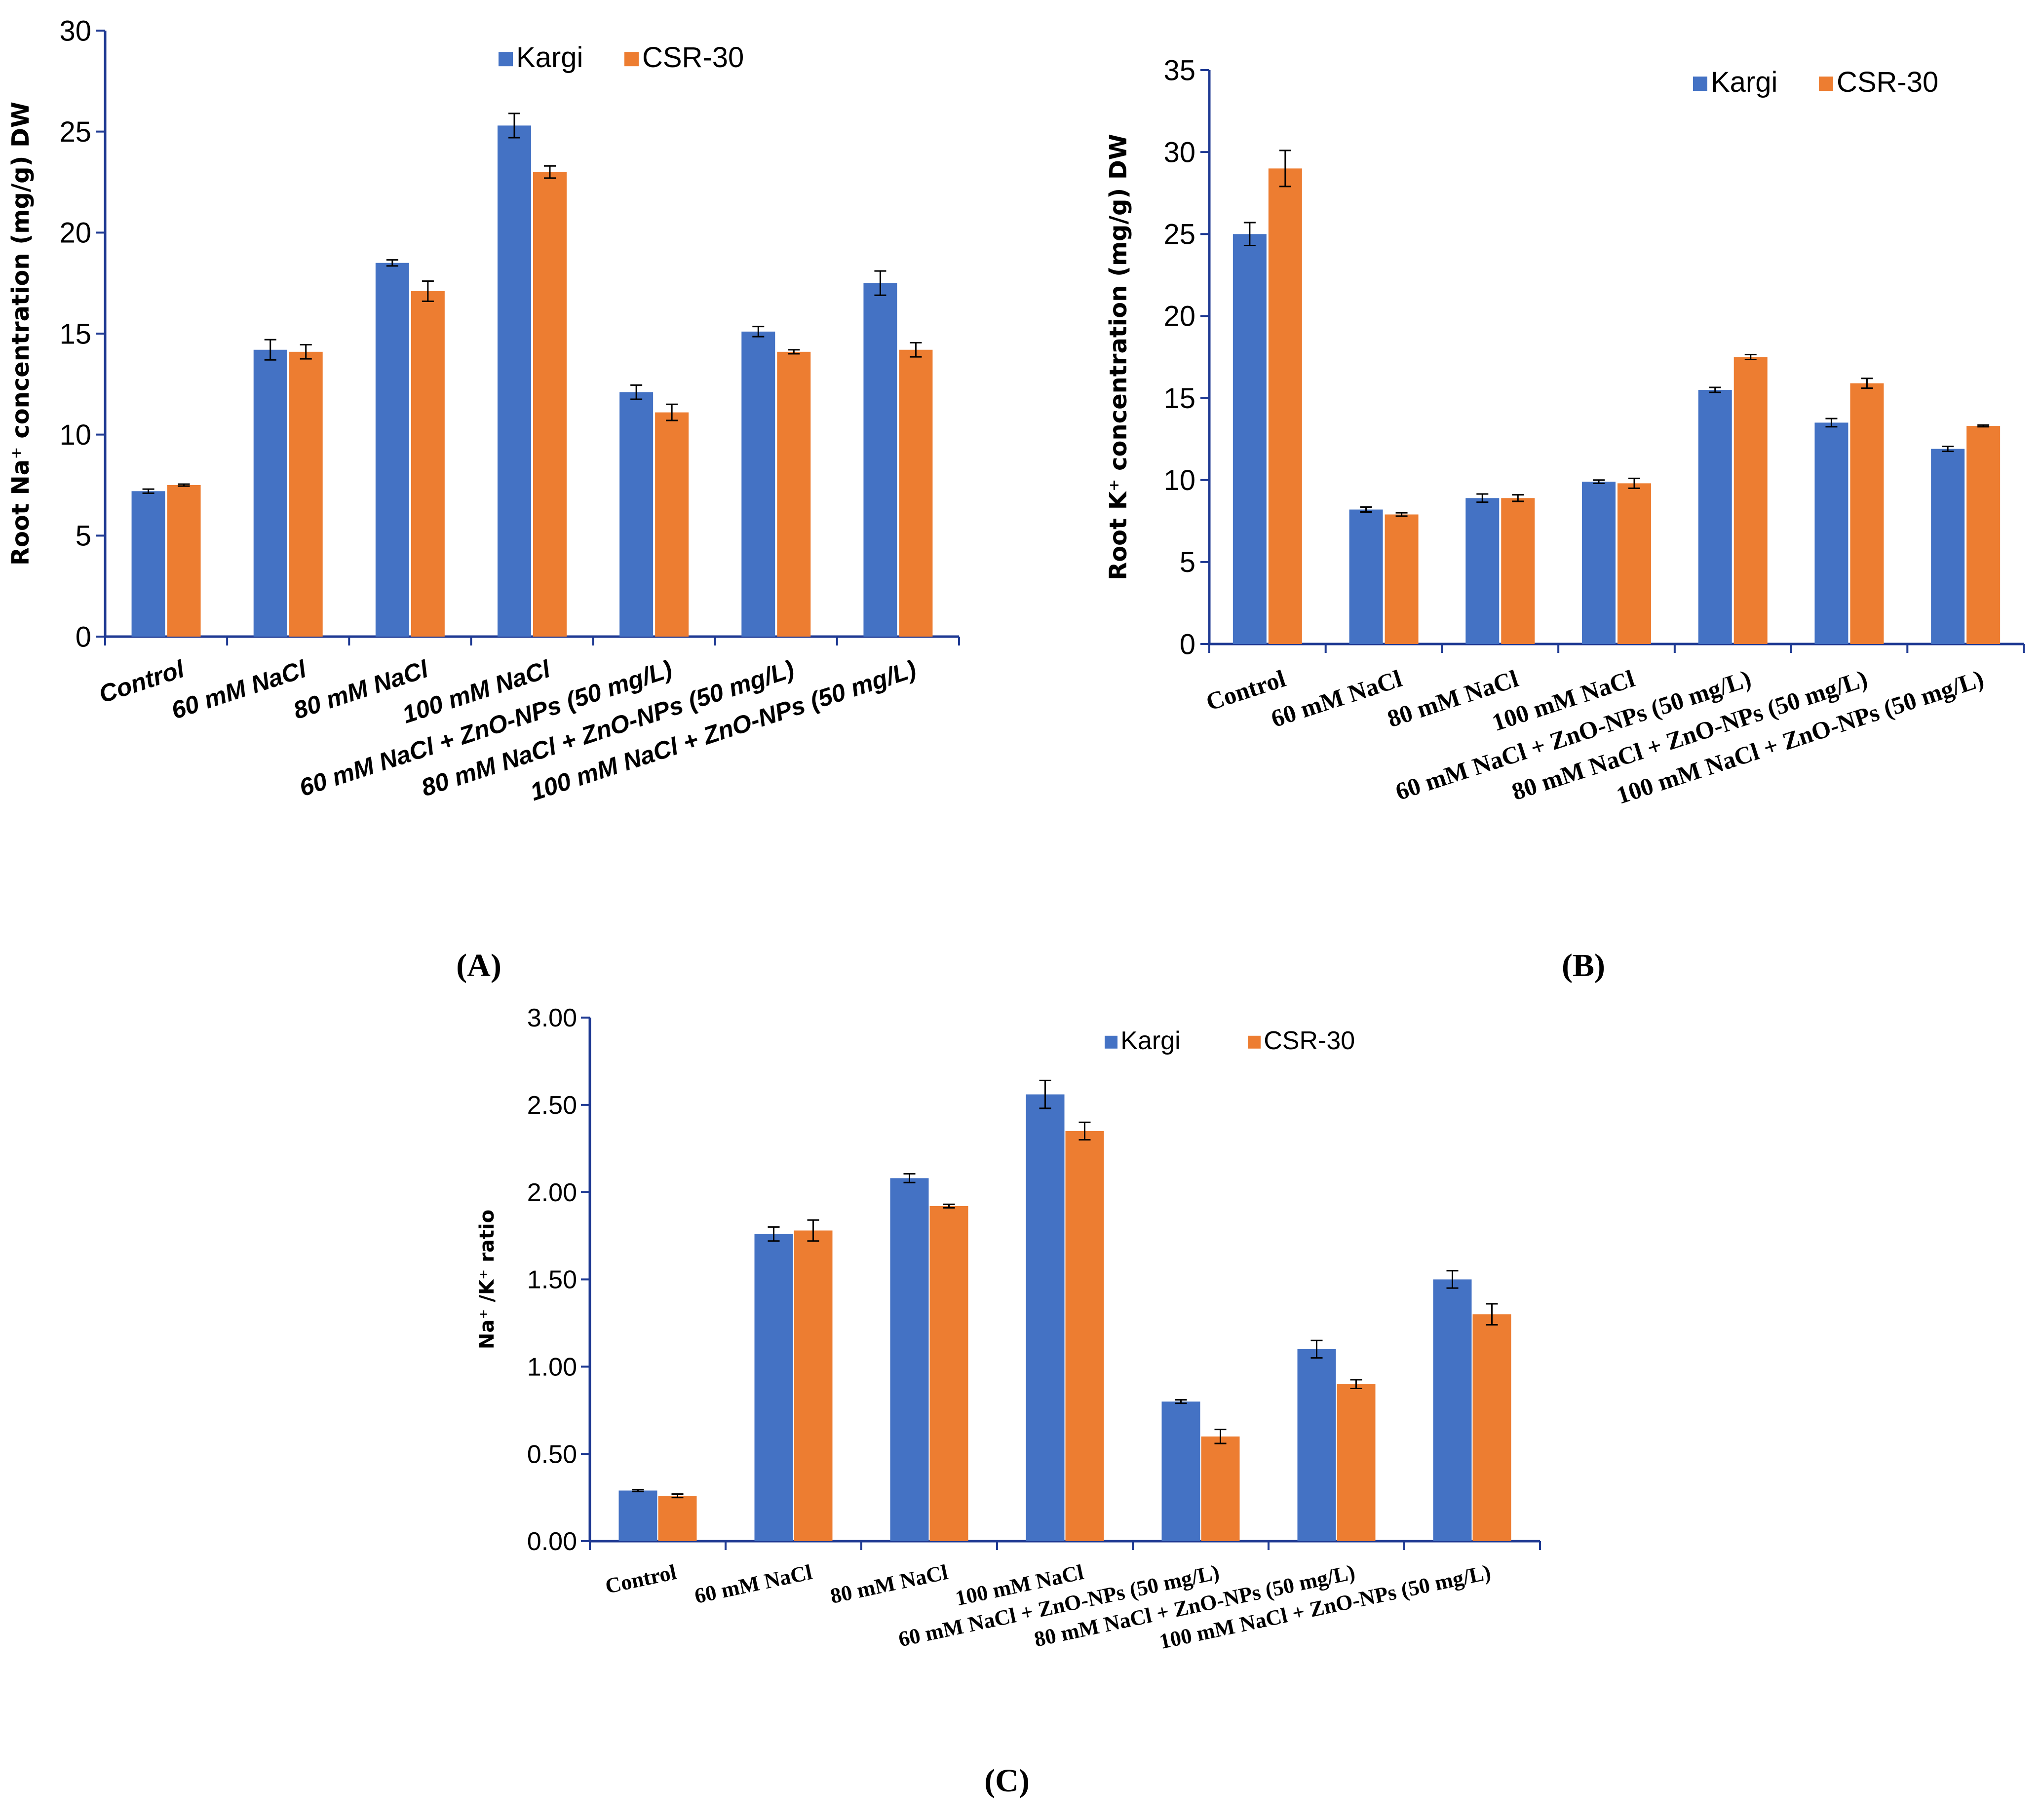  I want to click on y-axis-title: Root Na⁺ concentration (mg/g) DW, so click(21, 334).